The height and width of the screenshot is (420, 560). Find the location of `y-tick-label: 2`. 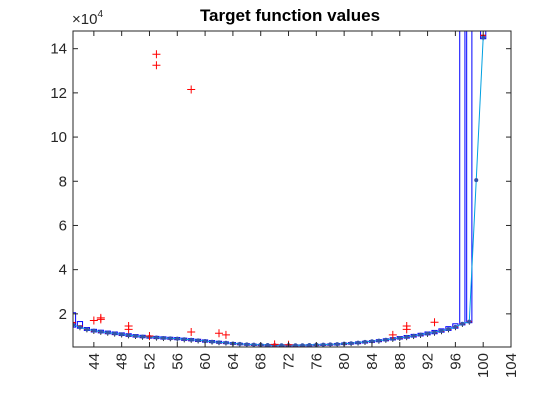

y-tick-label: 2 is located at coordinates (63, 314).